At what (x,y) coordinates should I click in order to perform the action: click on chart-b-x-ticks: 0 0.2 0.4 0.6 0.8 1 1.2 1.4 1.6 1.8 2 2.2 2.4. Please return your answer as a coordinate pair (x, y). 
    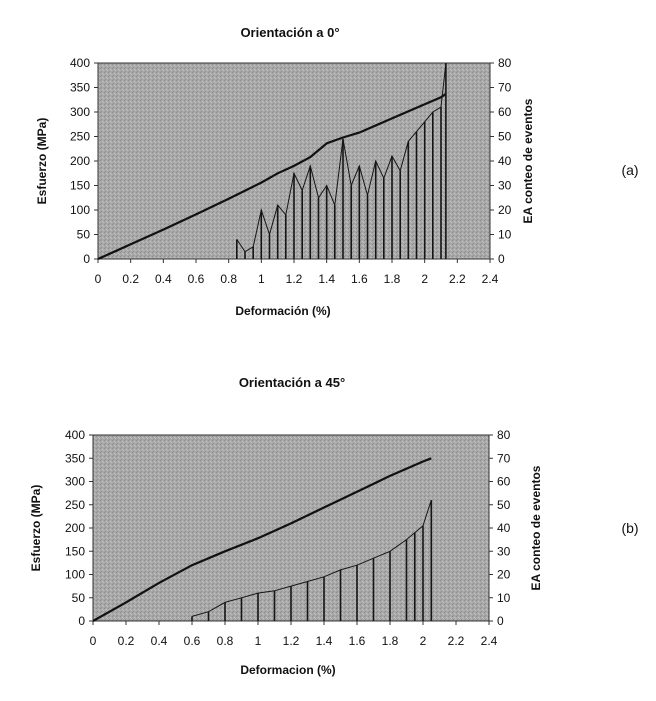
    Looking at the image, I should click on (294, 634).